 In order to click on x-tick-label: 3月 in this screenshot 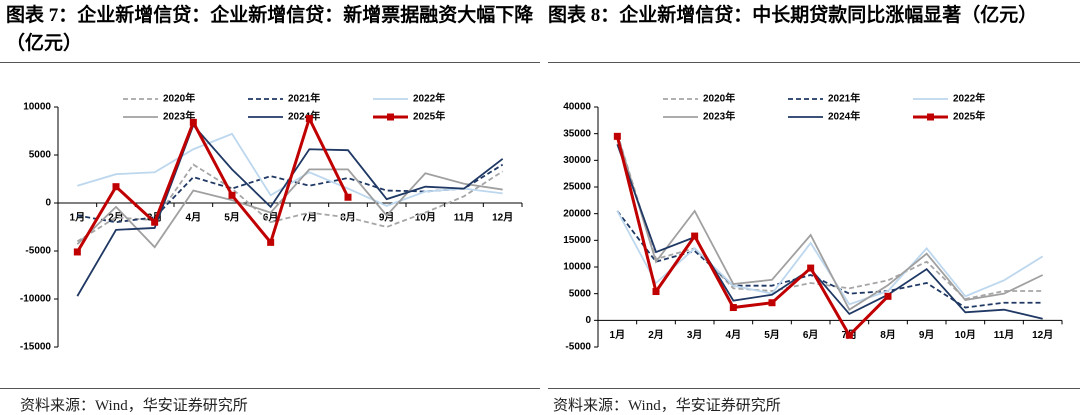, I will do `click(695, 335)`.